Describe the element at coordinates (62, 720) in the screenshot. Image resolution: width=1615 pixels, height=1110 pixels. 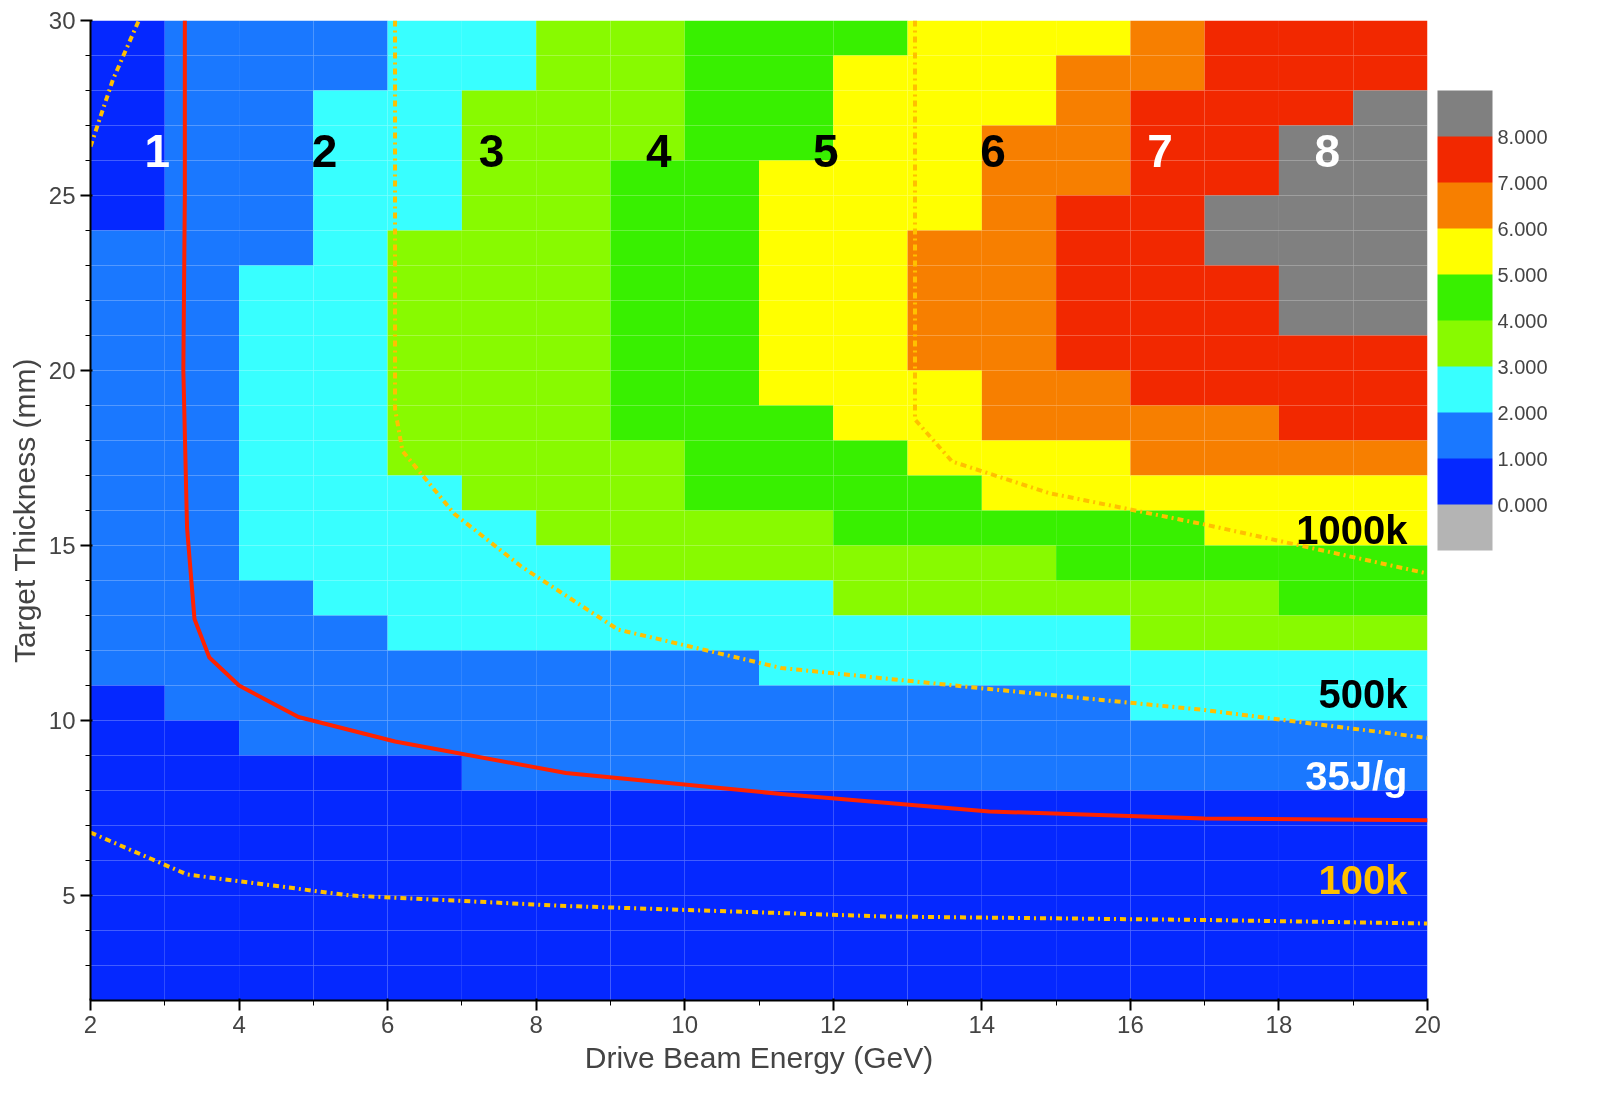
I see `y-tick-label: 10` at that location.